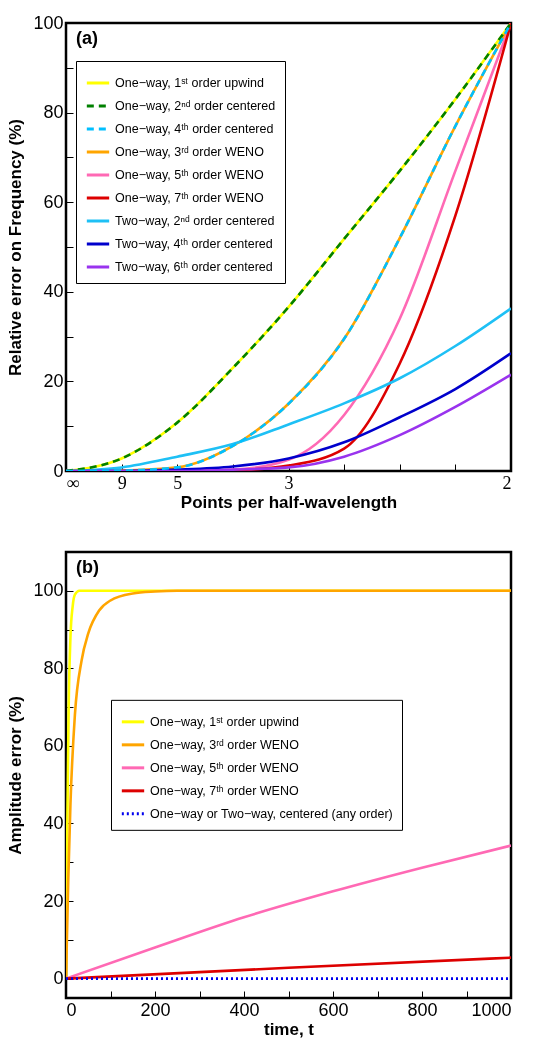 The image size is (557, 1058). I want to click on x-tick-label: 5, so click(178, 482).